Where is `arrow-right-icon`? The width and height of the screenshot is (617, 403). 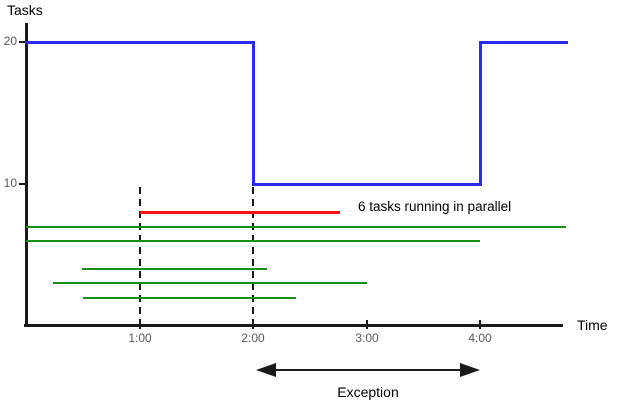
arrow-right-icon is located at coordinates (470, 370).